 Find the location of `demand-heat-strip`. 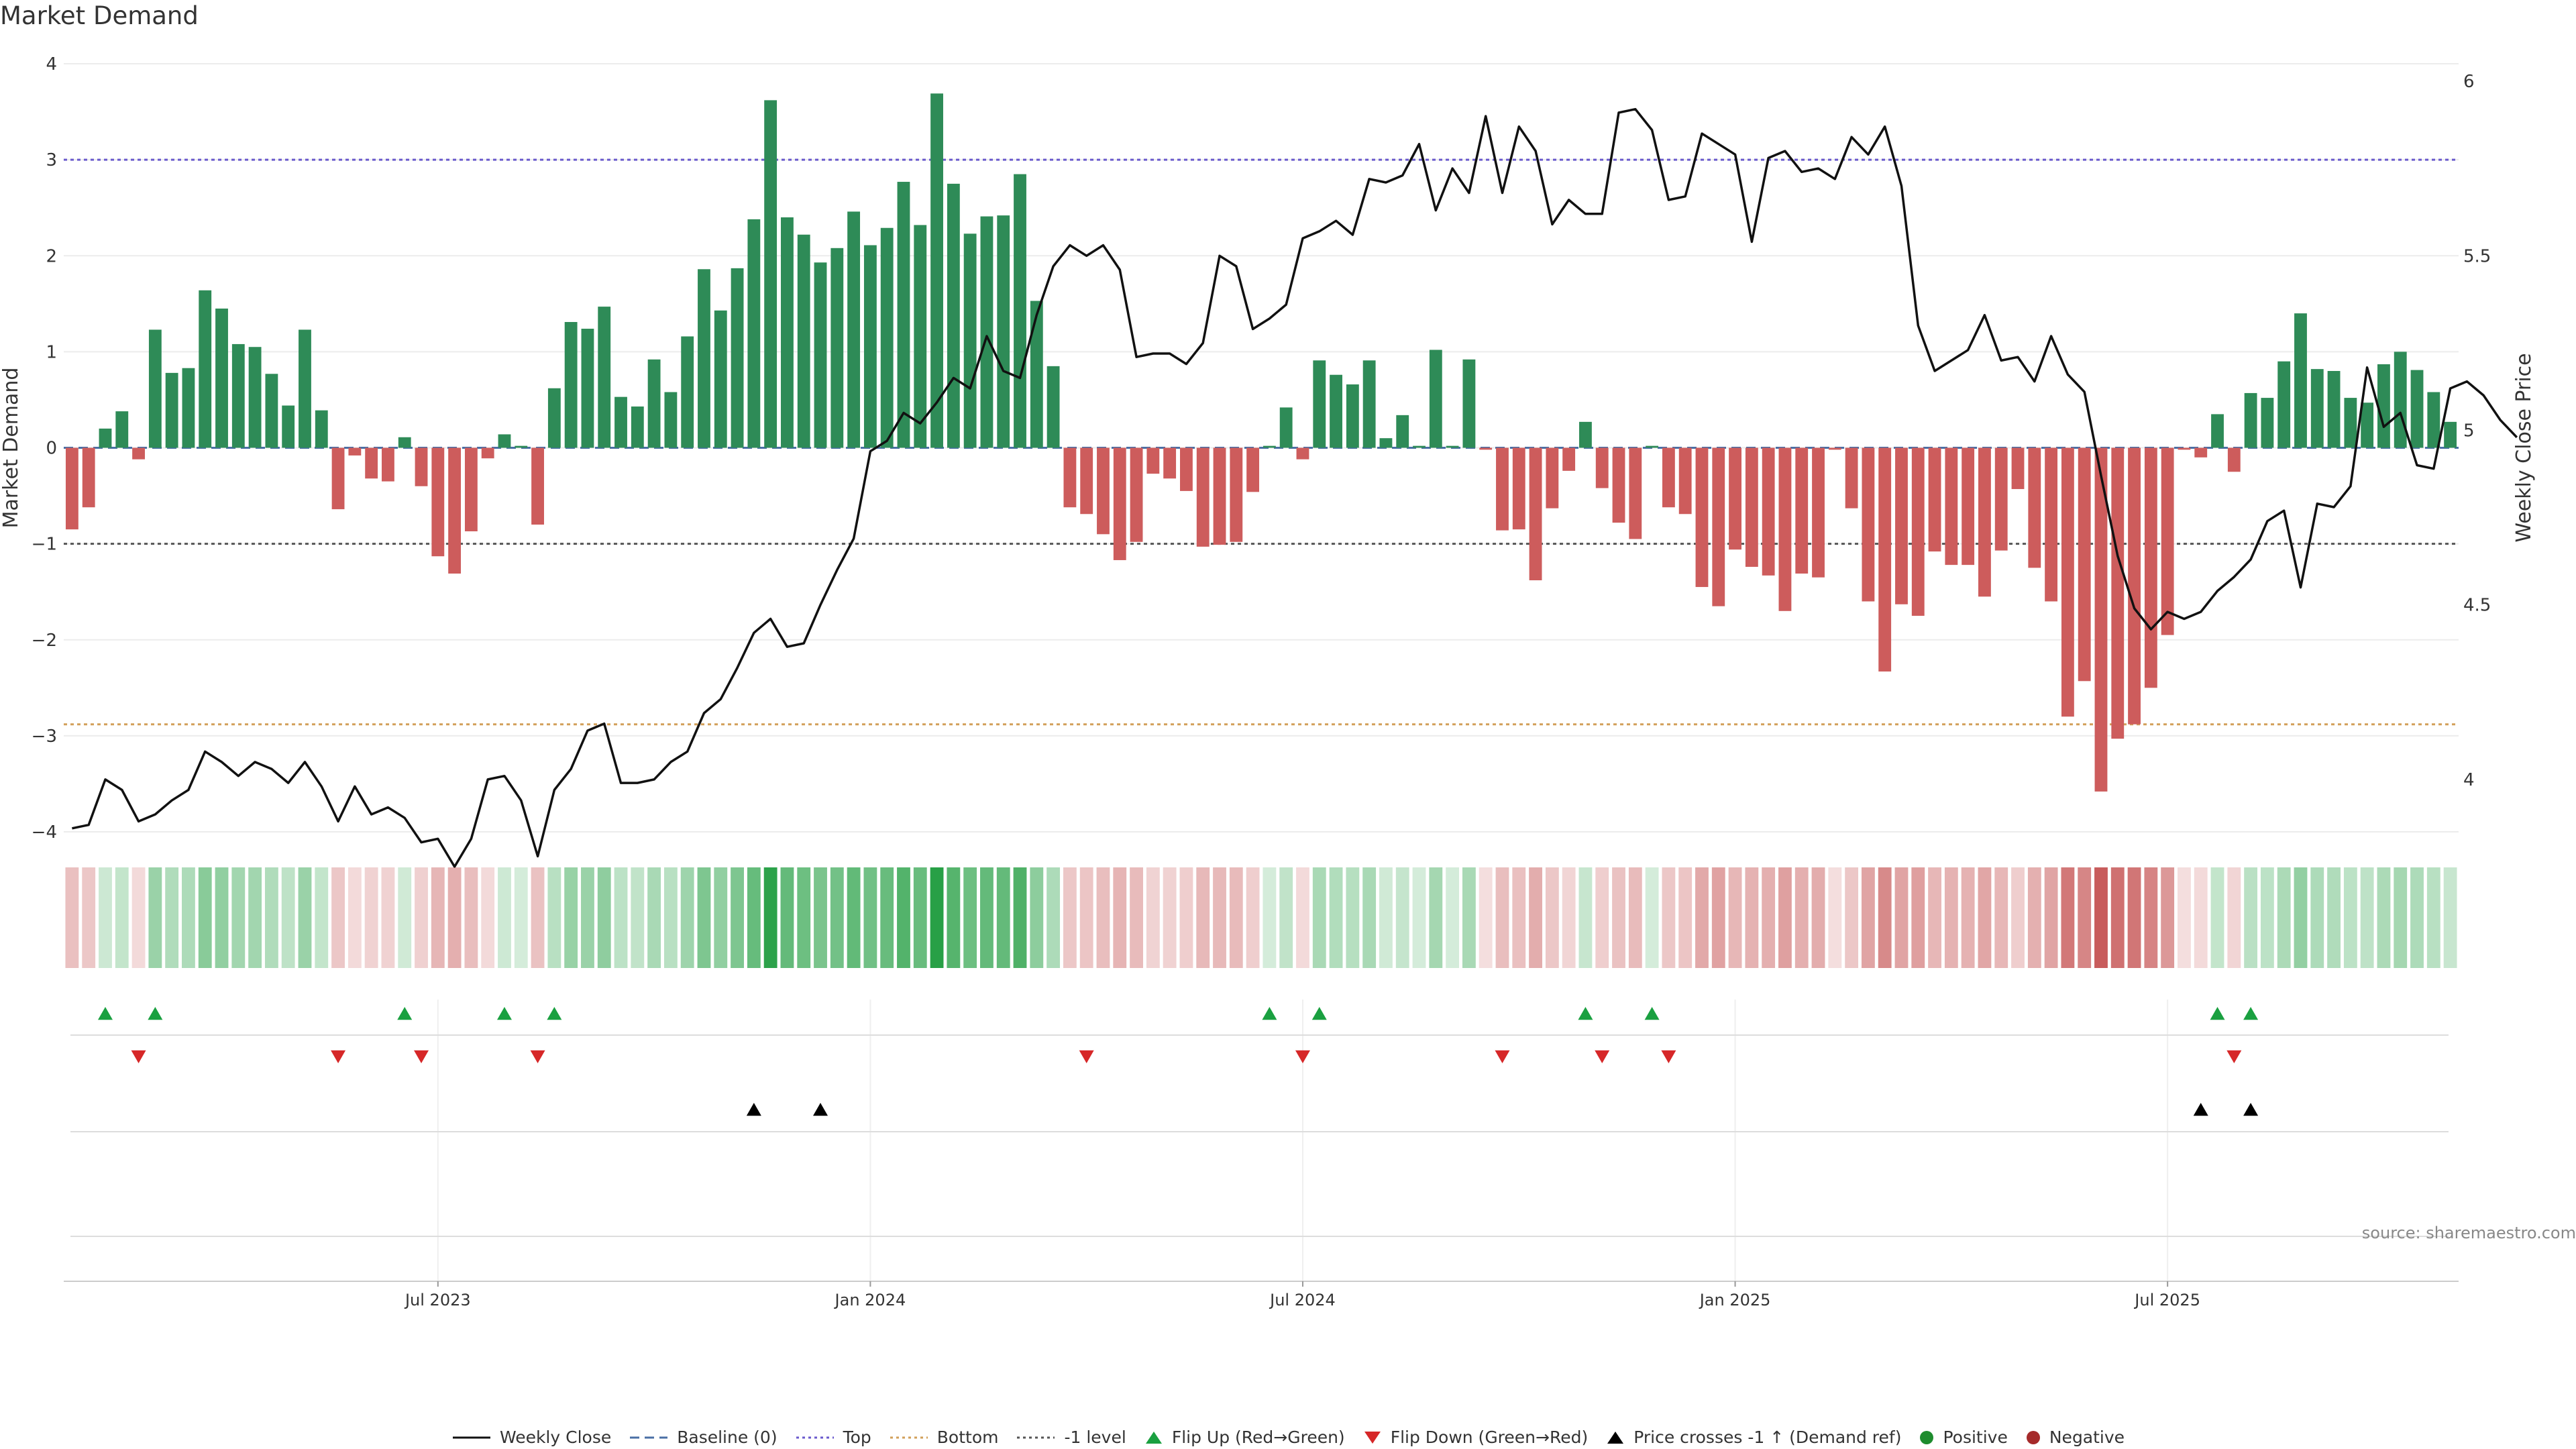

demand-heat-strip is located at coordinates (1261, 917).